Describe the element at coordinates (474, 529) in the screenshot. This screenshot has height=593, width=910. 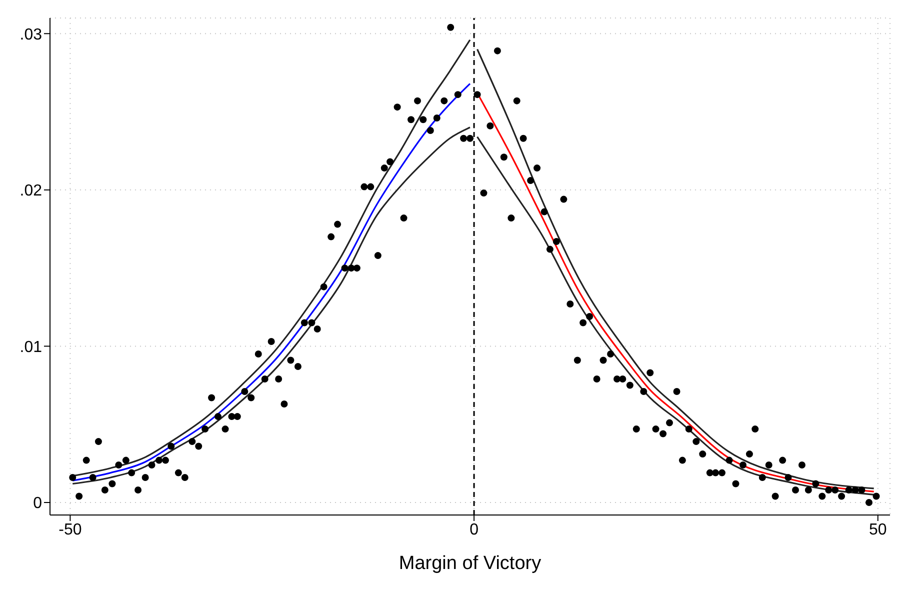
I see `x-tick-label: 0` at that location.